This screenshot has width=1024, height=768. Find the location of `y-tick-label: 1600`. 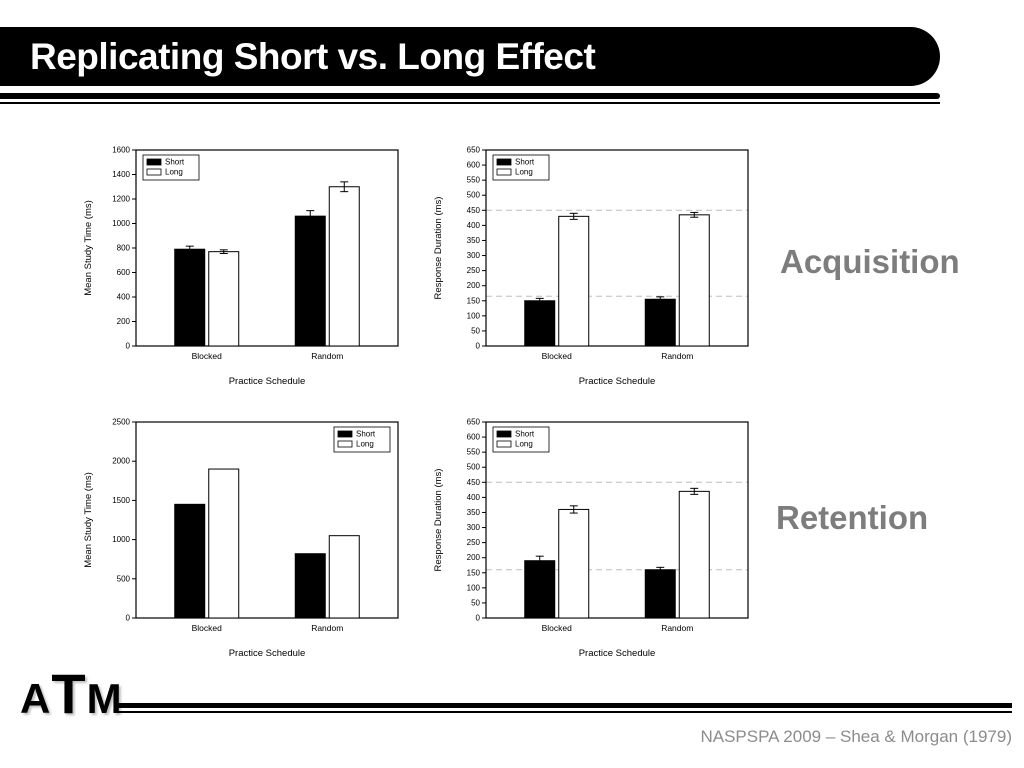

y-tick-label: 1600 is located at coordinates (121, 150).